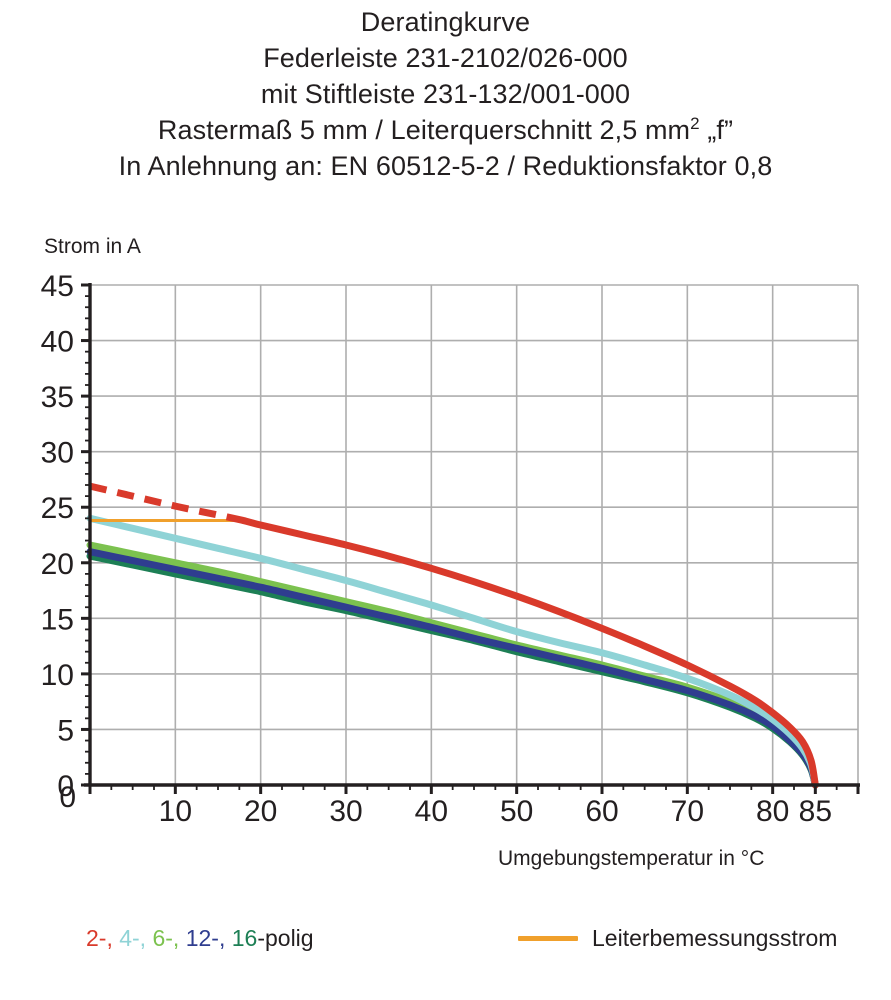 The image size is (891, 1000). Describe the element at coordinates (169, 938) in the screenshot. I see `legend-poles-part-2: 6-,` at that location.